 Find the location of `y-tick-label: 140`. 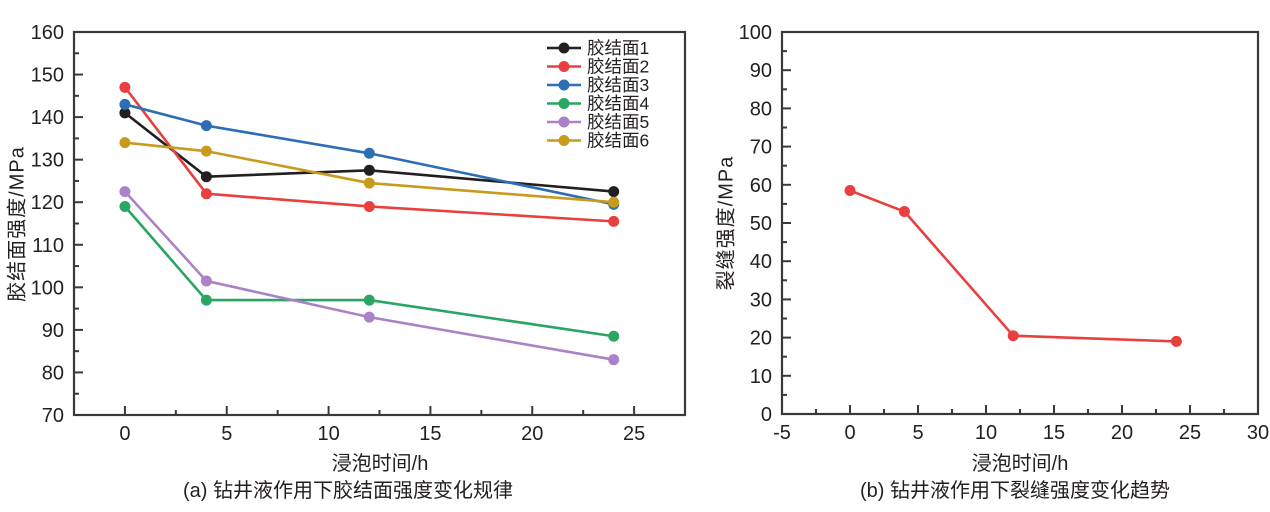

y-tick-label: 140 is located at coordinates (47, 118).